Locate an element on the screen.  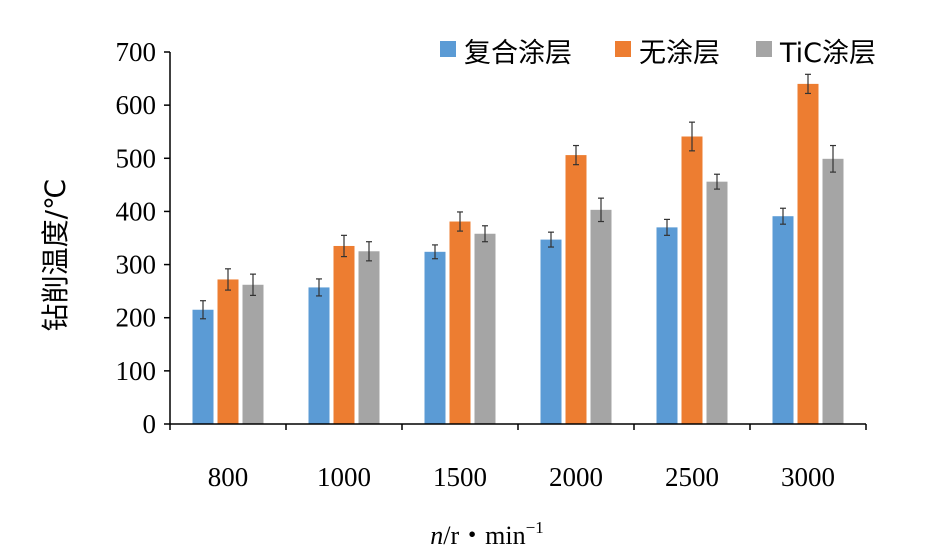
x-tick-label: 1000 is located at coordinates (344, 477).